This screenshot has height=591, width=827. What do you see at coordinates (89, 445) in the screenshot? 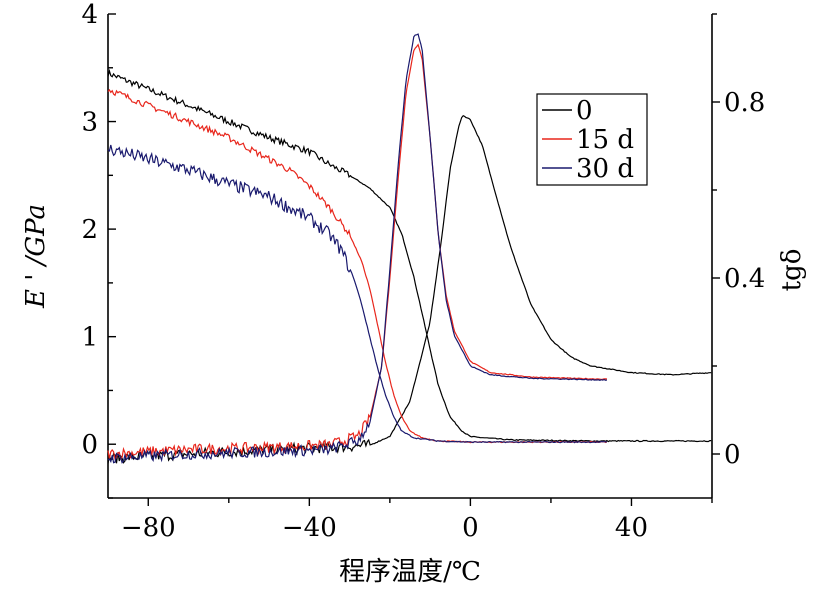
I see `y-left-tick-label: 0` at bounding box center [89, 445].